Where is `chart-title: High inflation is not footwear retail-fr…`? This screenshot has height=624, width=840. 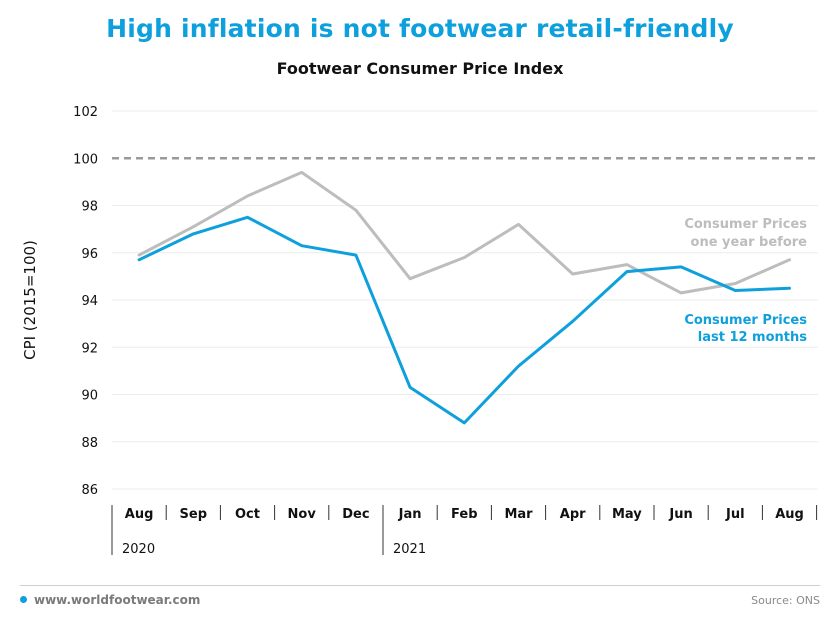 chart-title: High inflation is not footwear retail-fr… is located at coordinates (420, 28).